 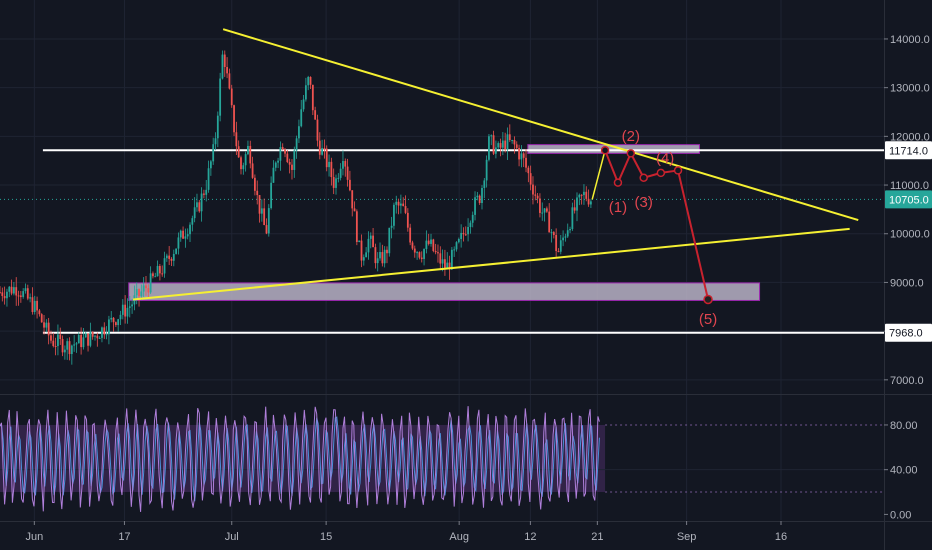 I want to click on price-axis-tick-label: 12000.0, so click(x=910, y=137).